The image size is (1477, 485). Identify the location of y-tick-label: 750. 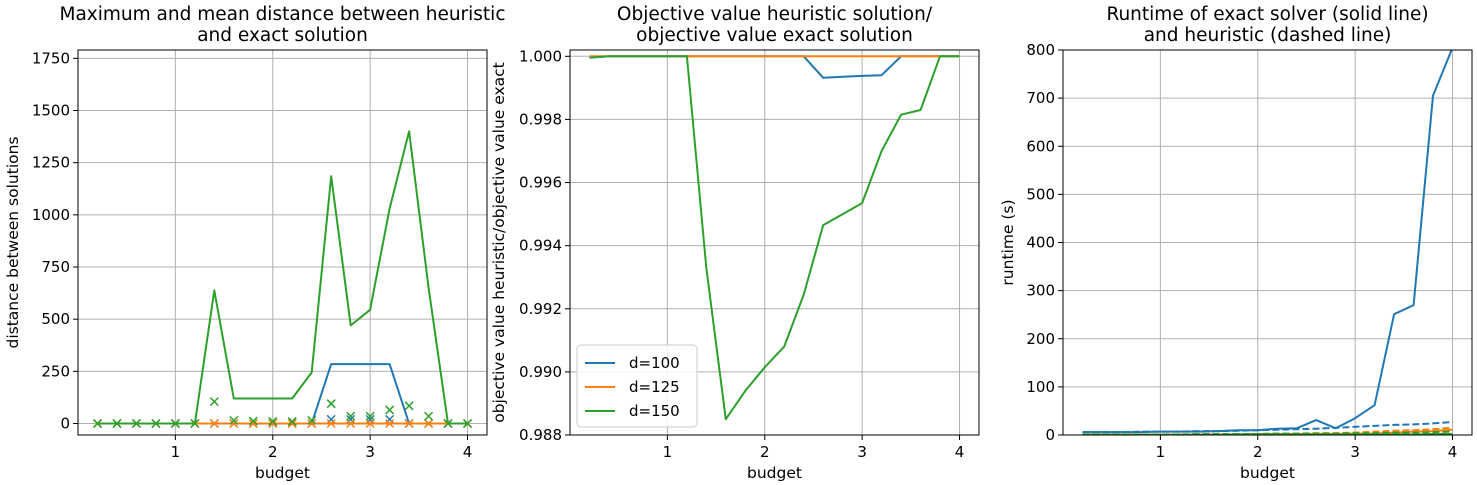
(55, 267).